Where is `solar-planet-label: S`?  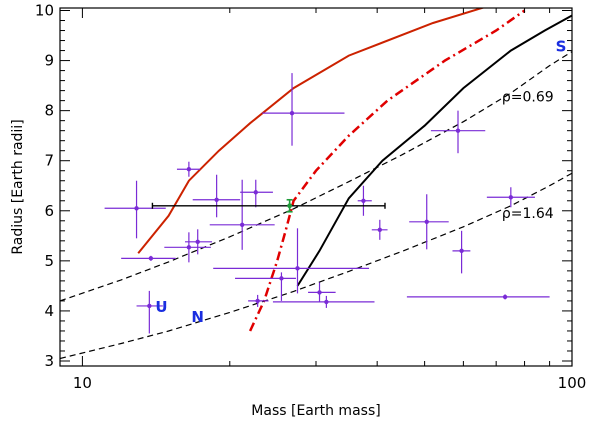 solar-planet-label: S is located at coordinates (561, 47).